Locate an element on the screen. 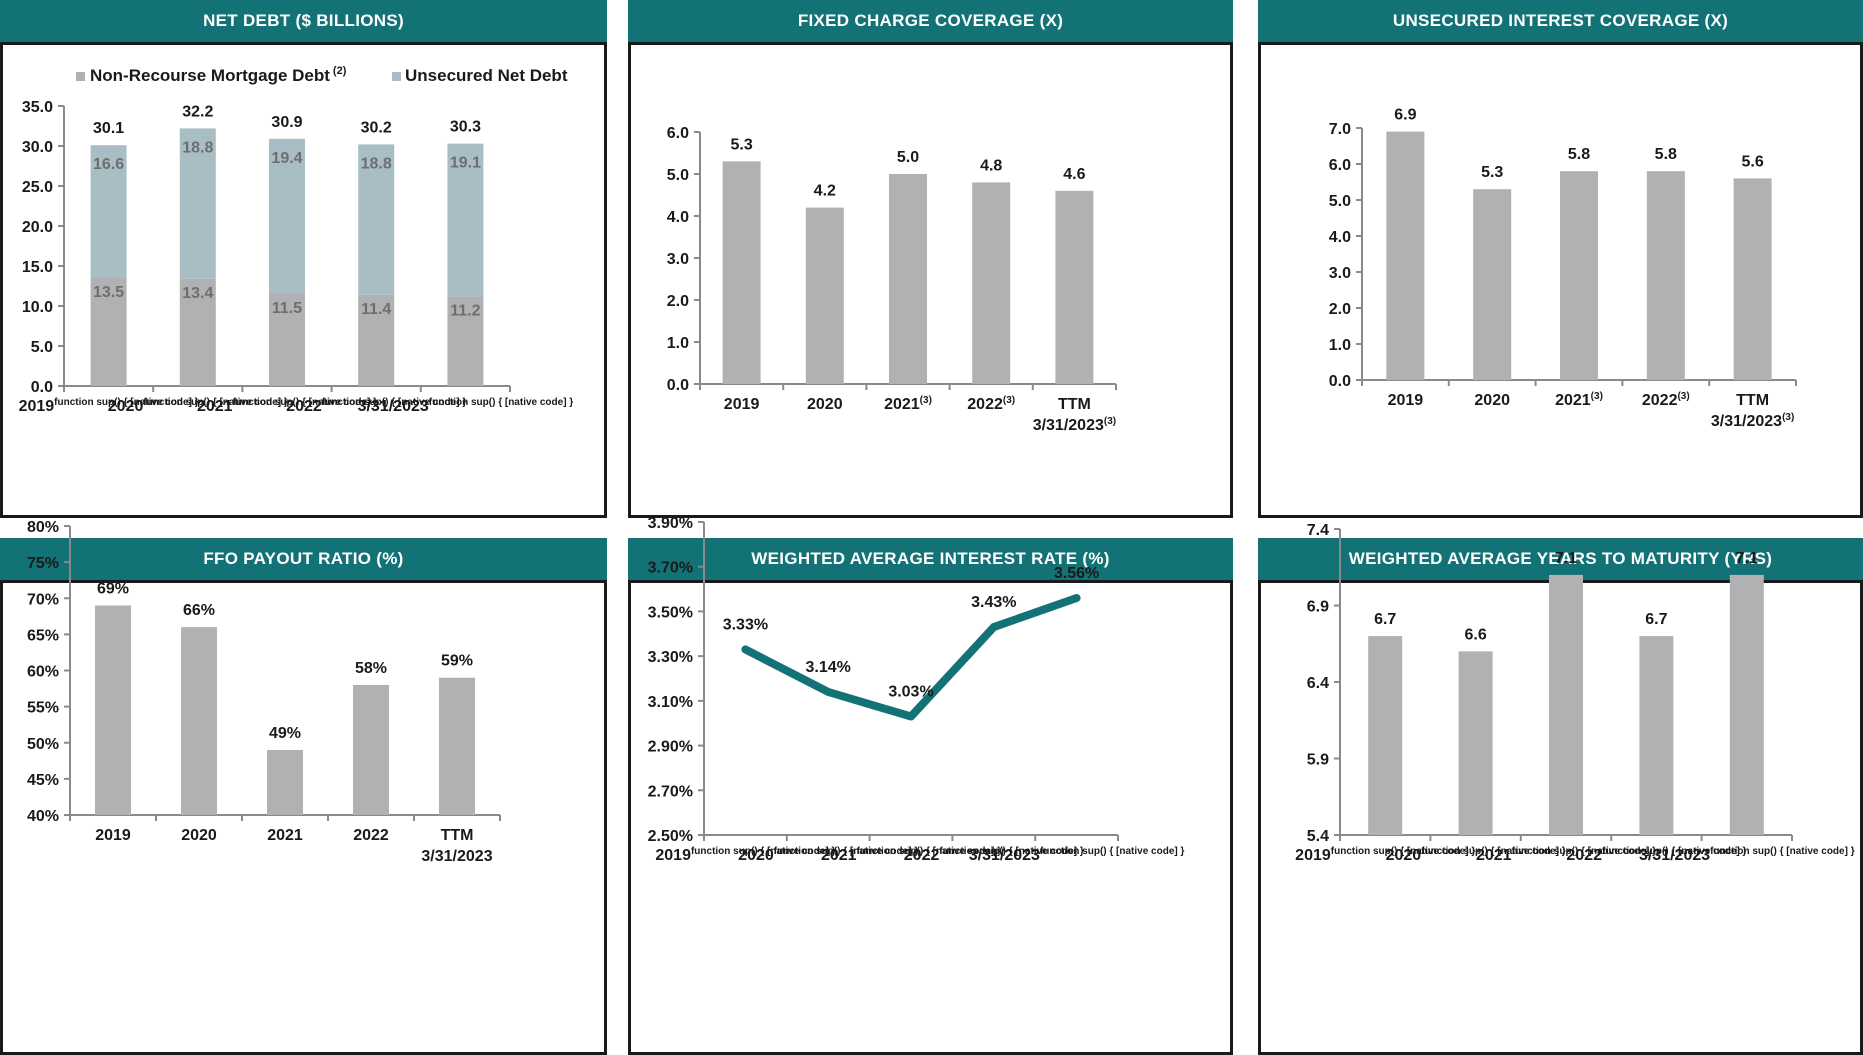 This screenshot has width=1863, height=1055. y-tick-label: 4.0 is located at coordinates (1340, 237).